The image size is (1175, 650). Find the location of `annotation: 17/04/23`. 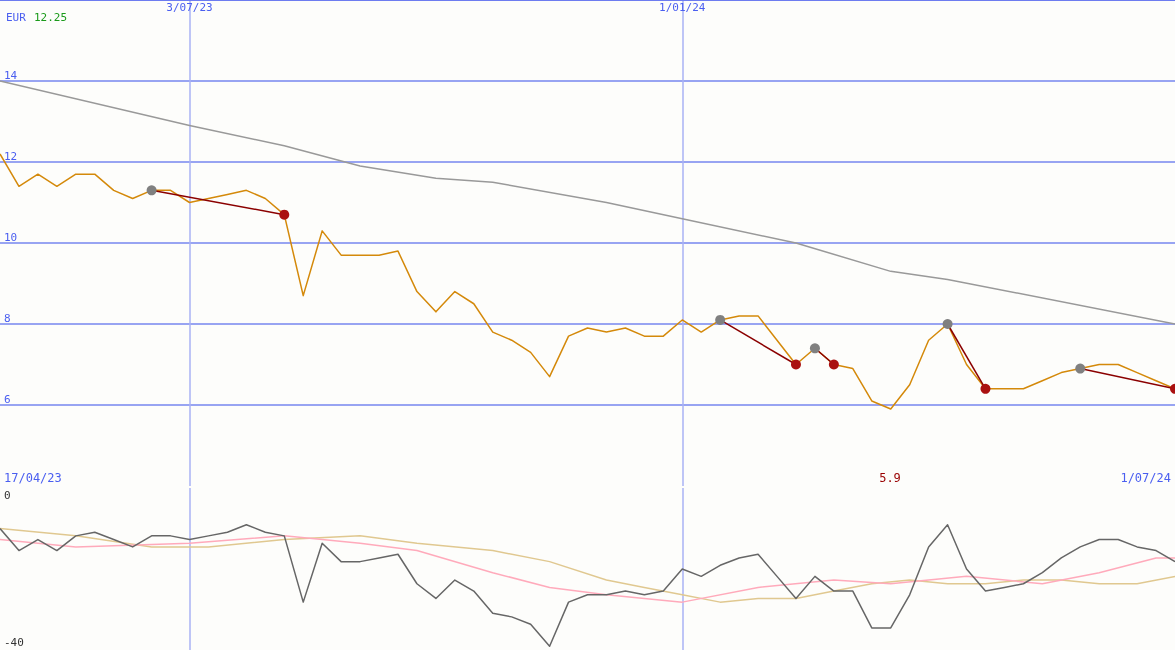

annotation: 17/04/23 is located at coordinates (33, 478).